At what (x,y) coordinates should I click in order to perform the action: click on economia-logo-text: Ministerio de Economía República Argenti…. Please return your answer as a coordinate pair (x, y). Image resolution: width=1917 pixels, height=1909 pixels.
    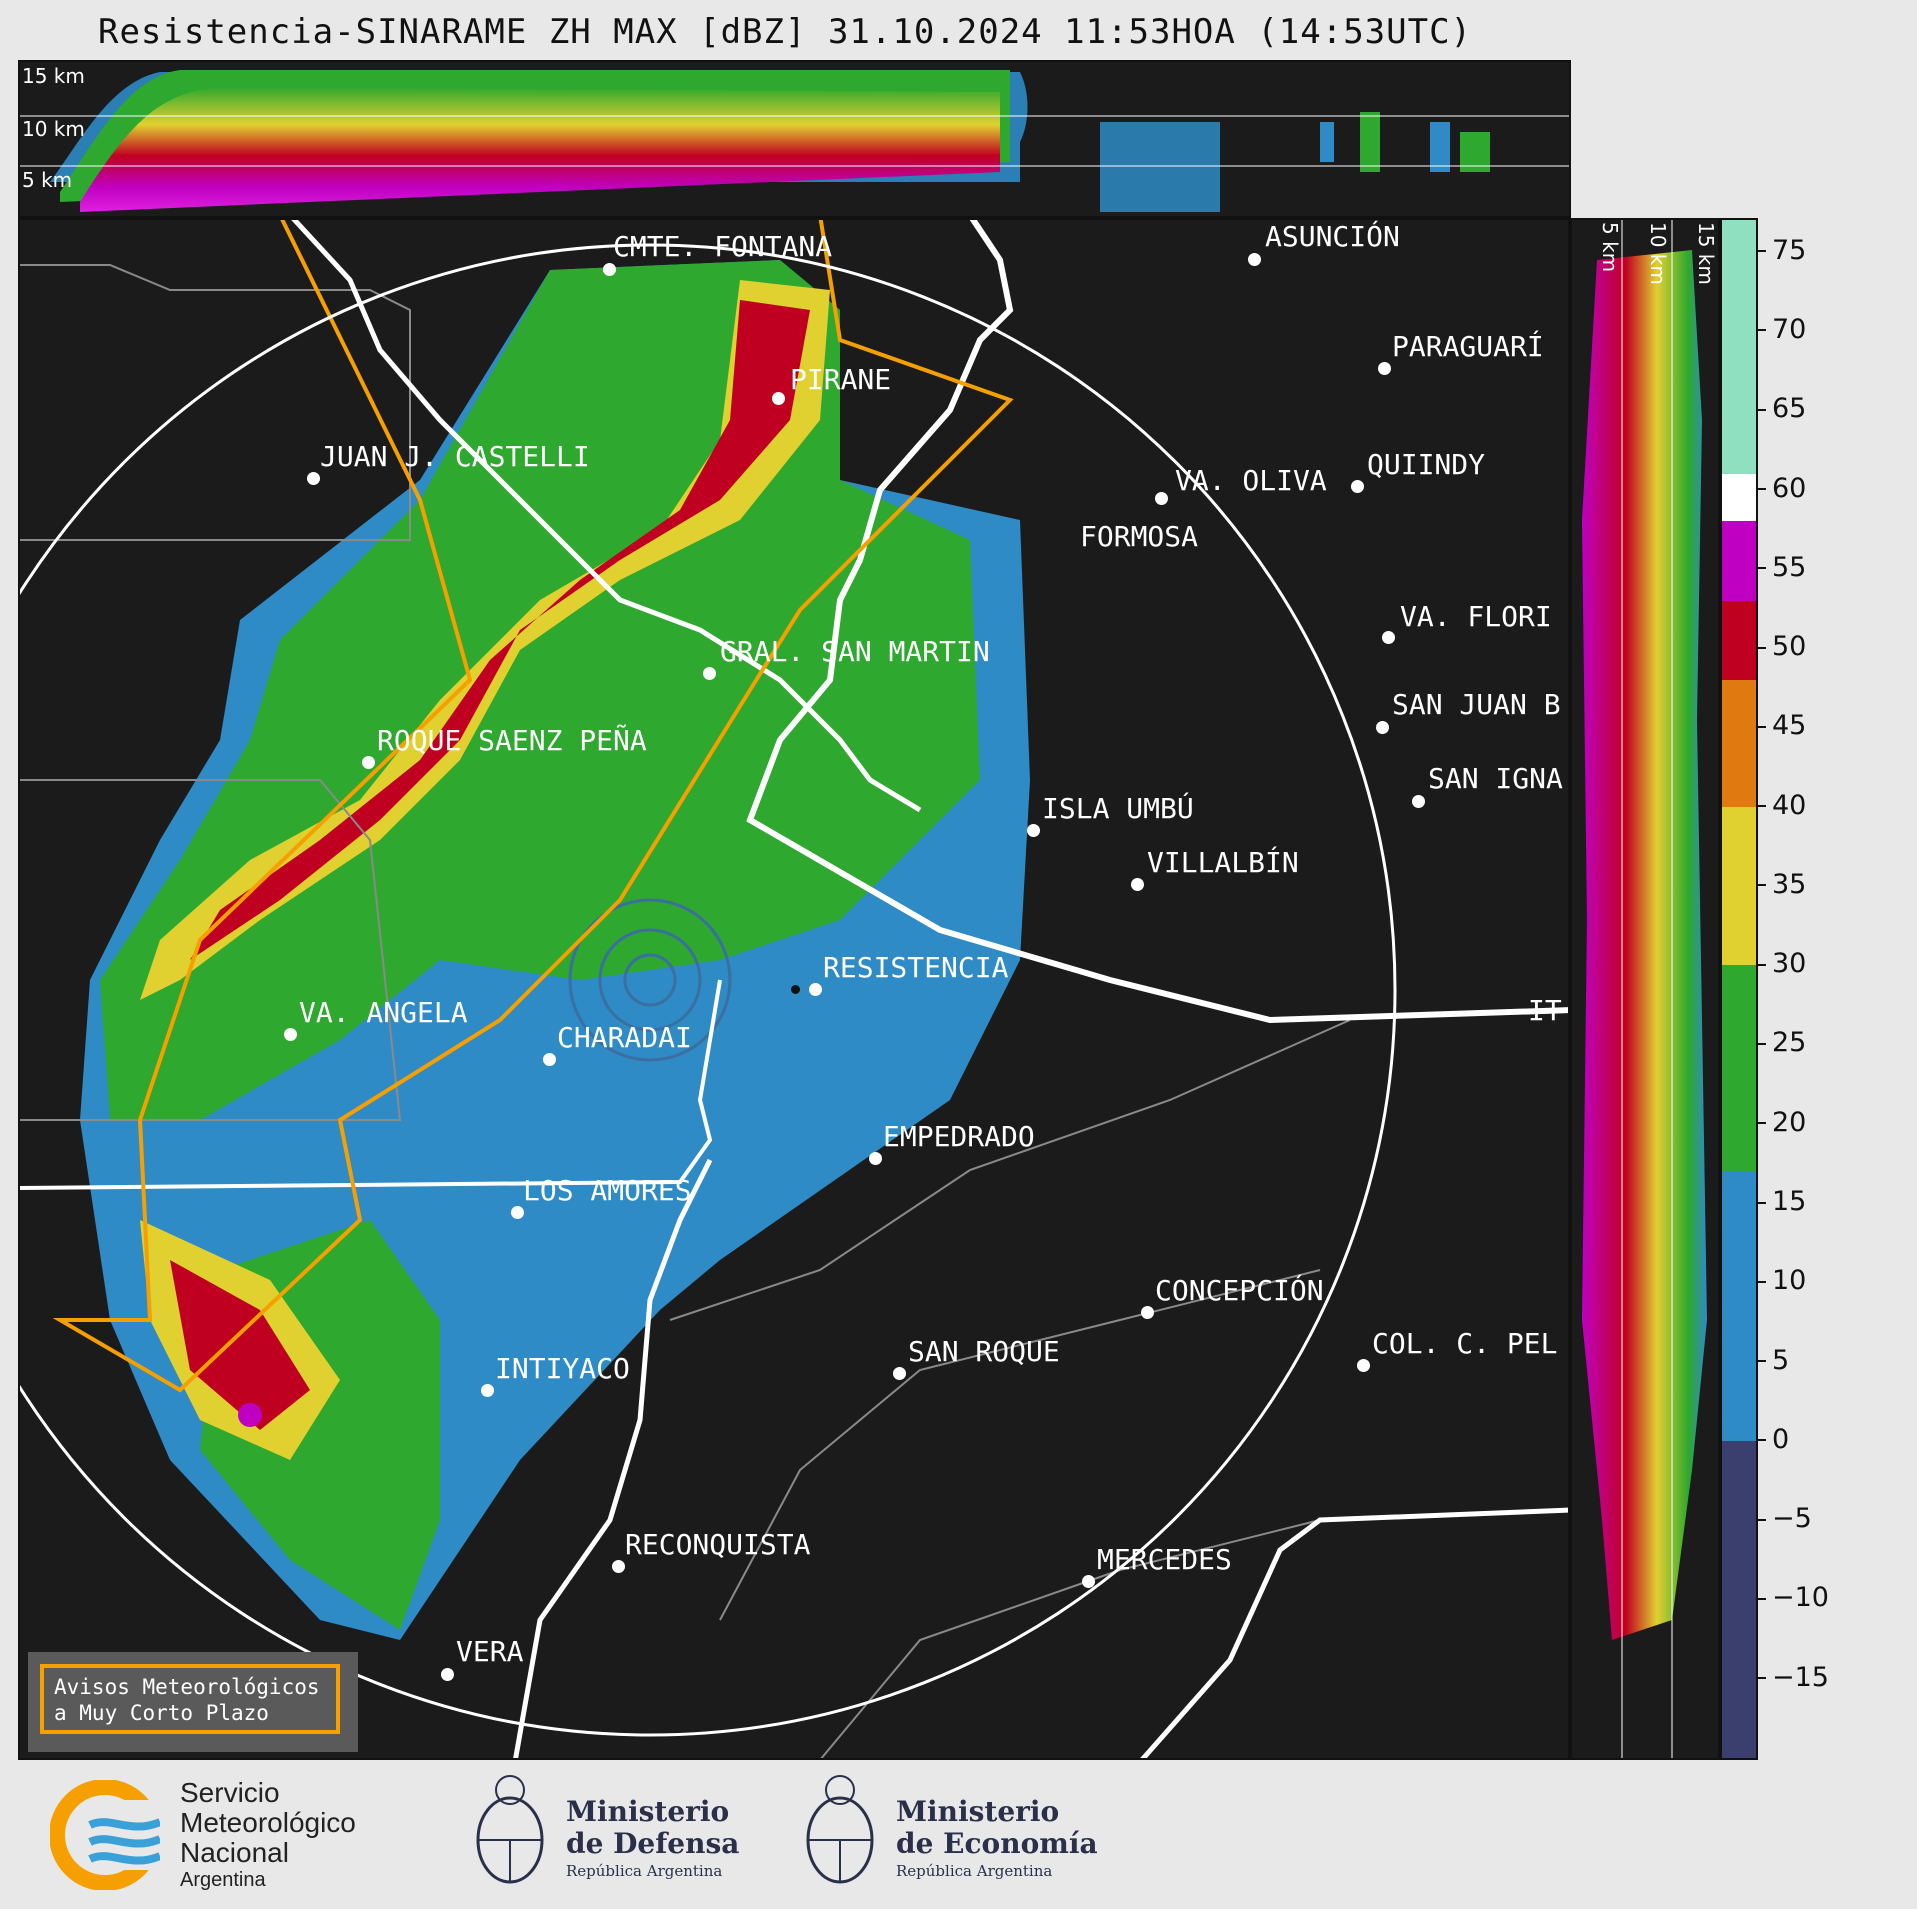
    Looking at the image, I should click on (997, 1838).